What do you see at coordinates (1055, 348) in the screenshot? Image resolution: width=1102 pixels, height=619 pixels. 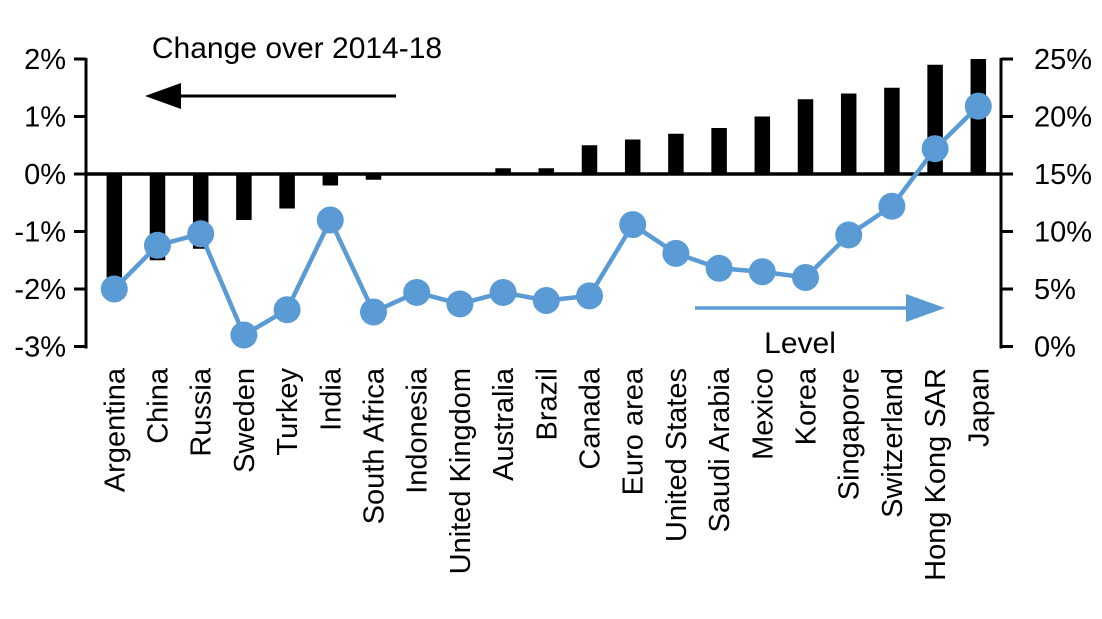 I see `right-tick-label: 0%` at bounding box center [1055, 348].